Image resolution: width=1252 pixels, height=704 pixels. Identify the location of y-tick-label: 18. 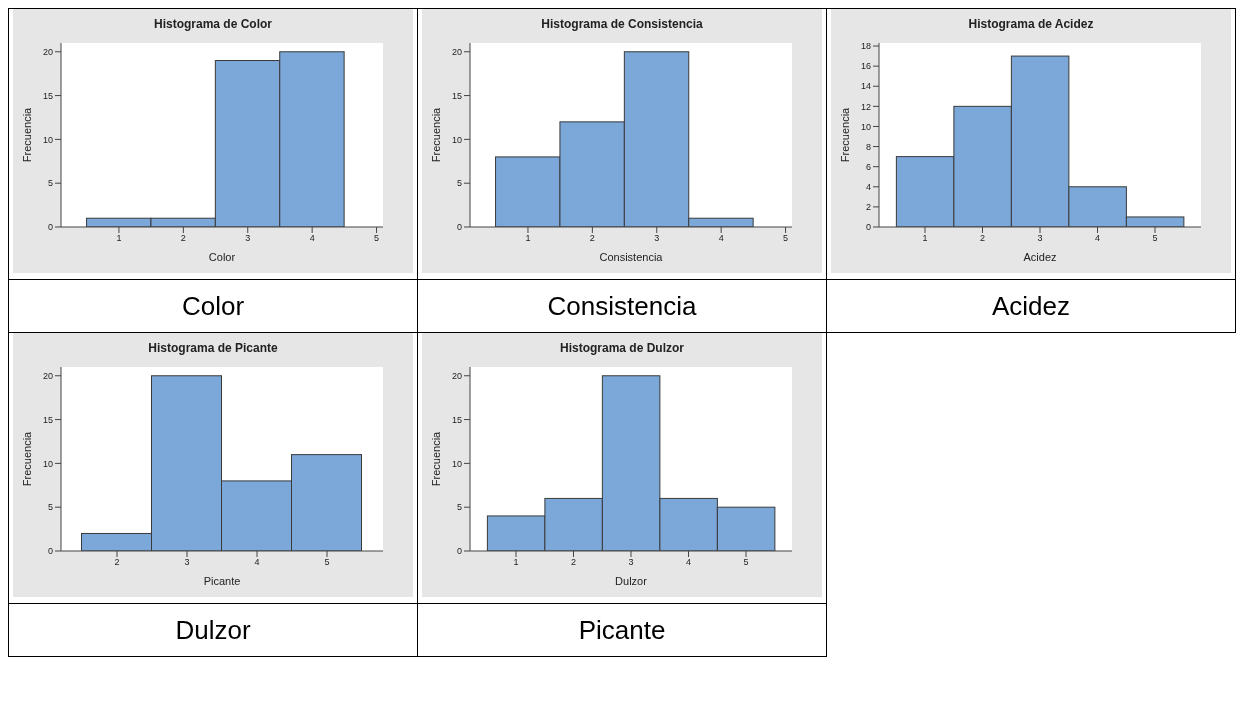
(865, 46).